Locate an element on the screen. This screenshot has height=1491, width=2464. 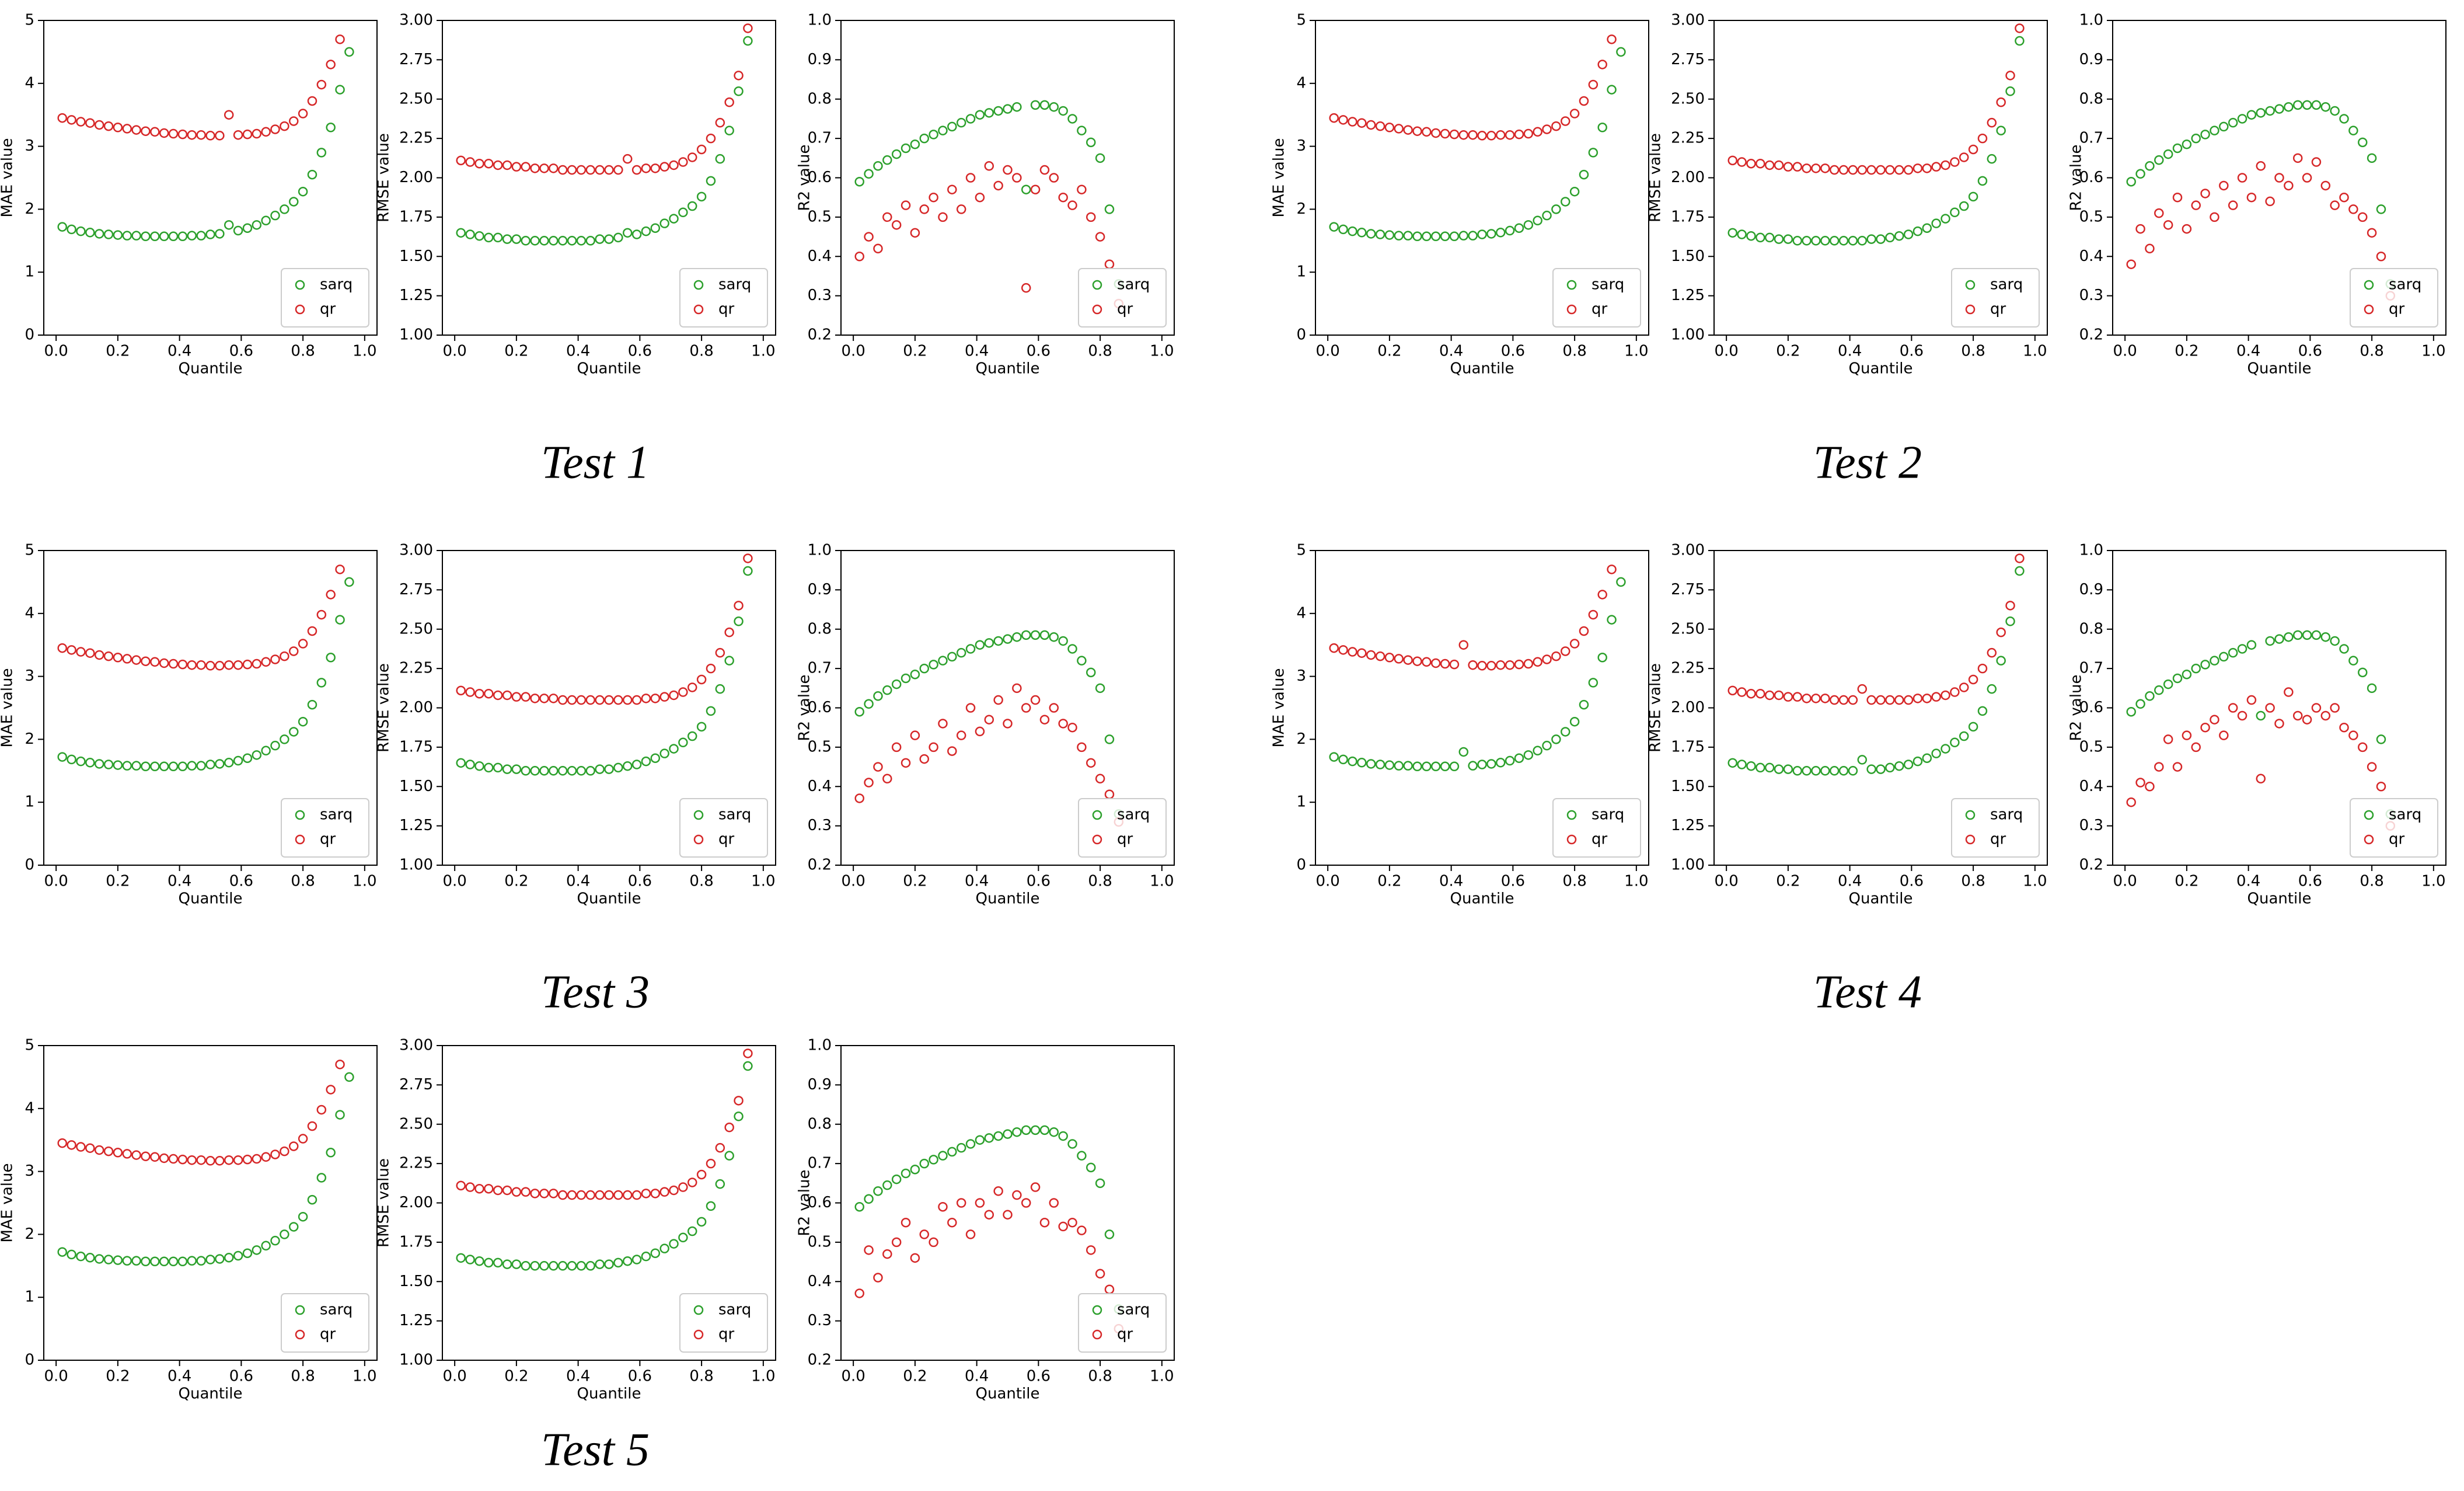
y-tick-label: 2.75 is located at coordinates (416, 1084).